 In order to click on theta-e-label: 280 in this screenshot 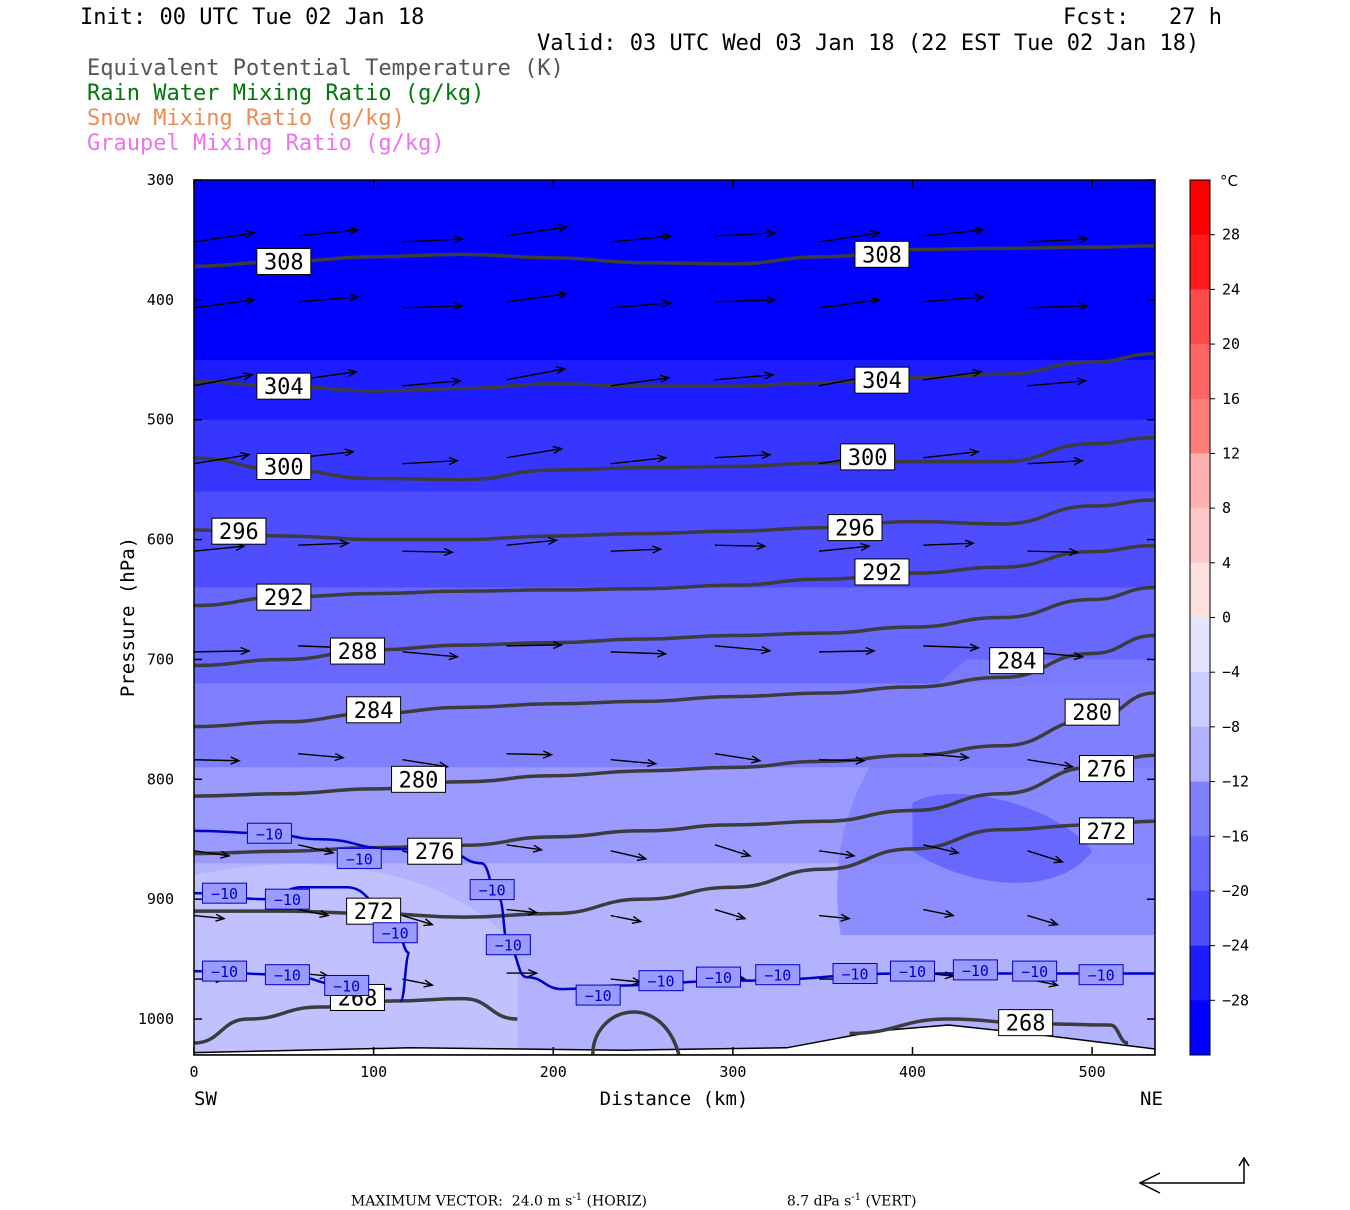, I will do `click(1092, 712)`.